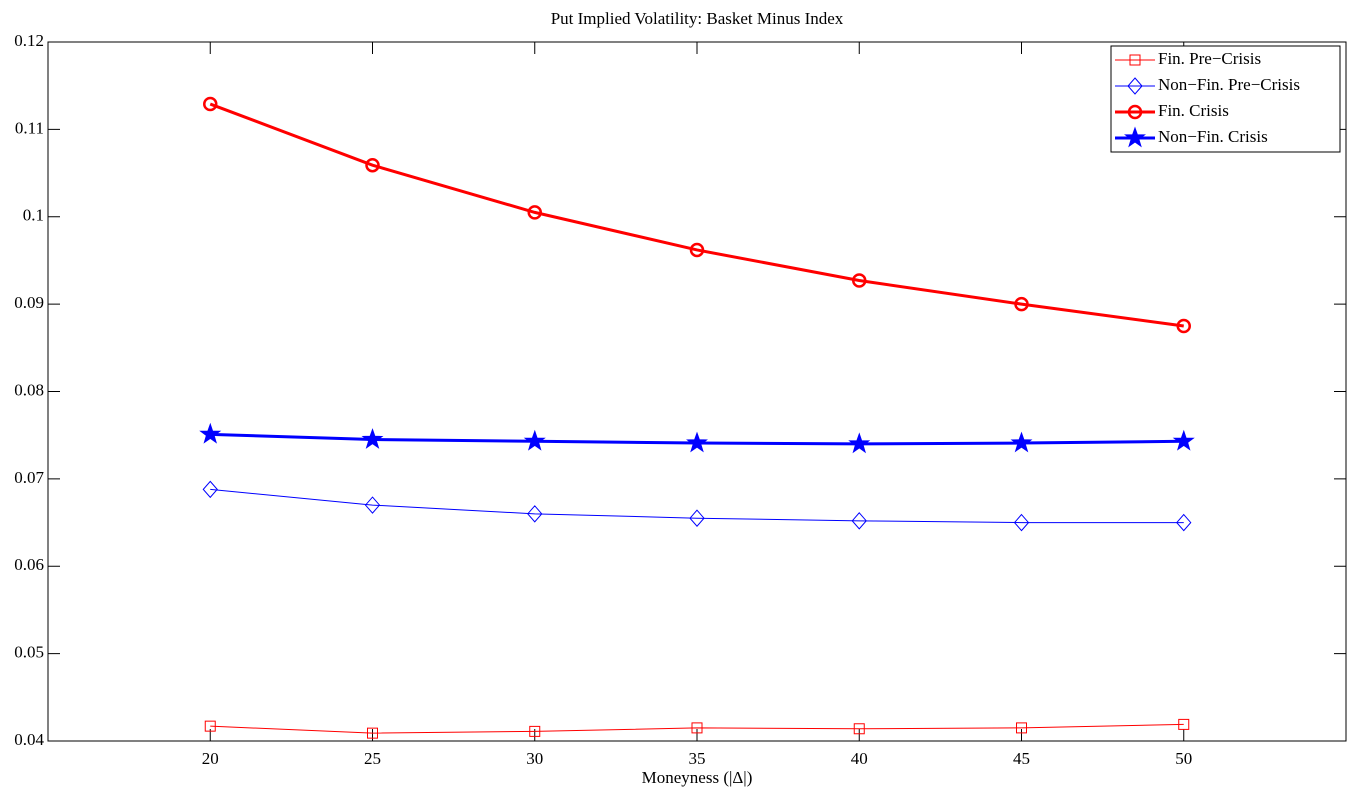 The width and height of the screenshot is (1354, 795). Describe the element at coordinates (29, 302) in the screenshot. I see `y-tick-label: 0.09` at that location.